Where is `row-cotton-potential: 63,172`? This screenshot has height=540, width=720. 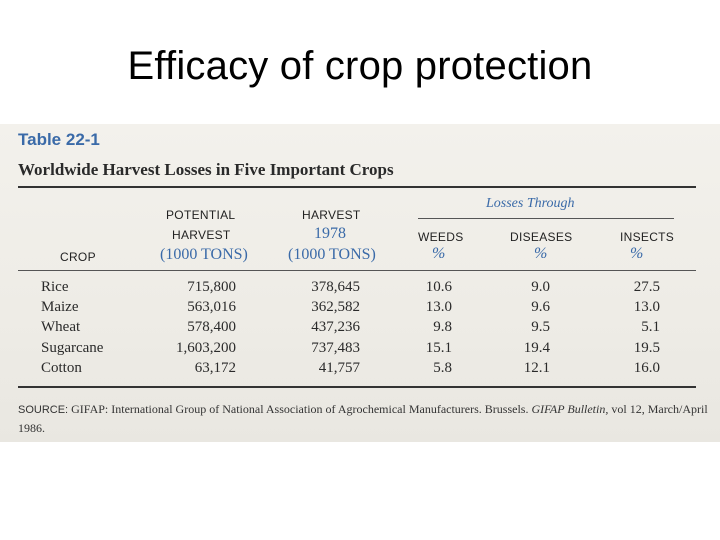 row-cotton-potential: 63,172 is located at coordinates (215, 368).